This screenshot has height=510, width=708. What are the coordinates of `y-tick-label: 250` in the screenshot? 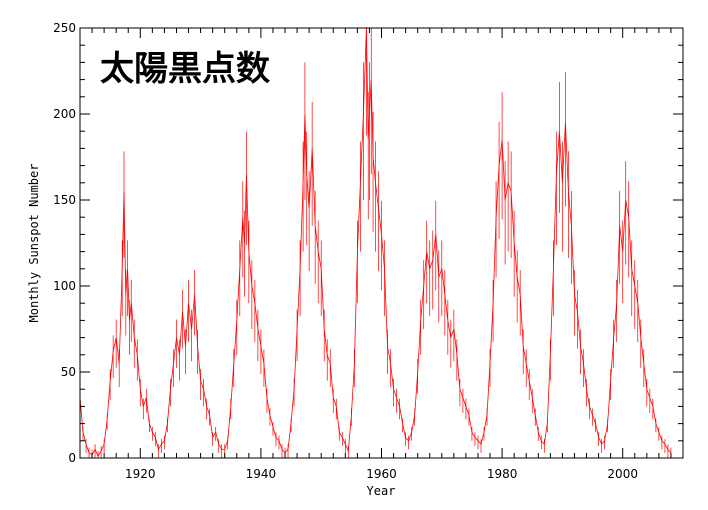 It's located at (64, 28).